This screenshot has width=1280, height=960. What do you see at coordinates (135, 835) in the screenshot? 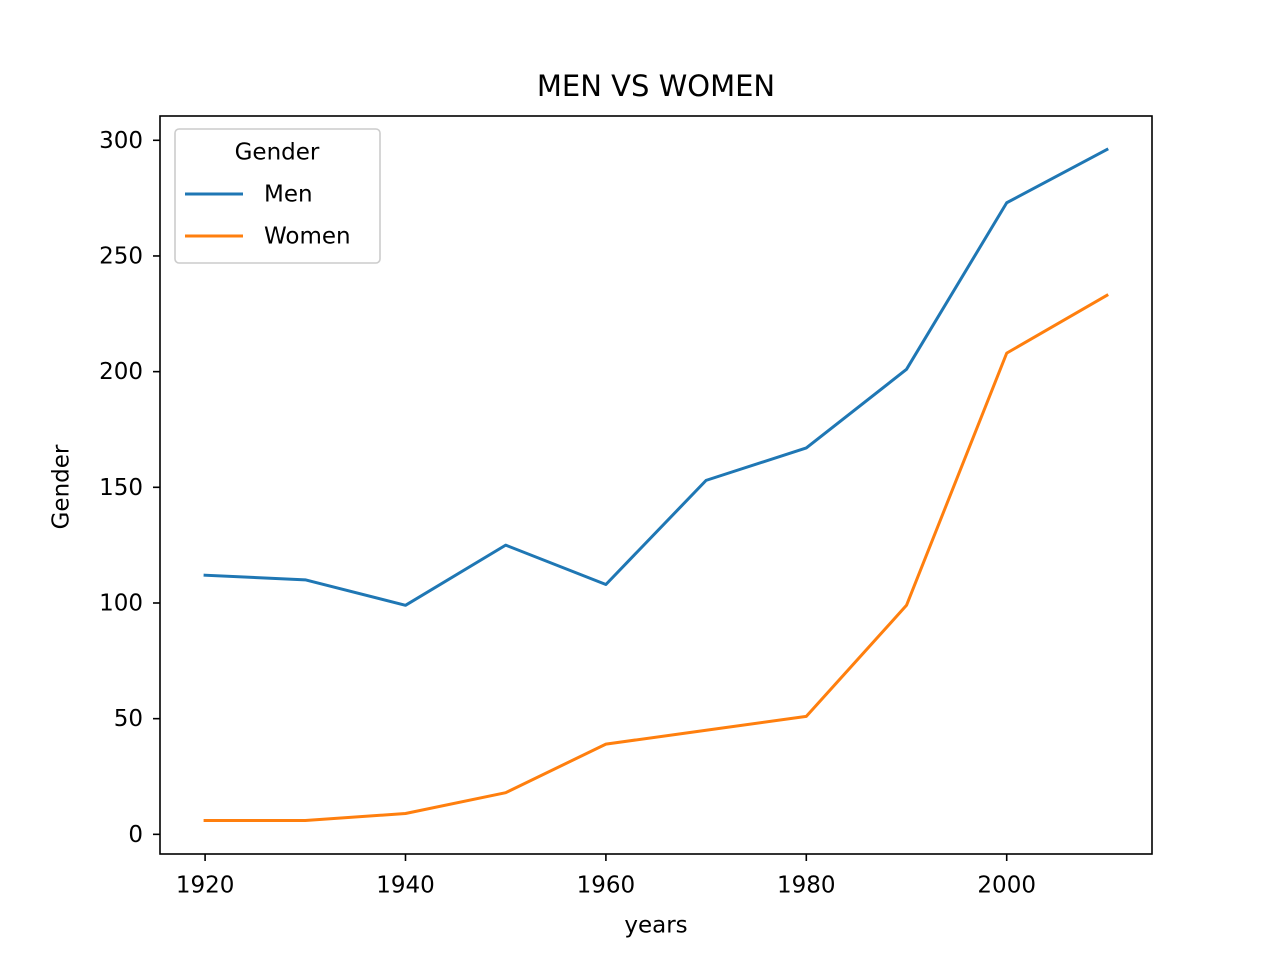
I see `y-tick-label: 0` at bounding box center [135, 835].